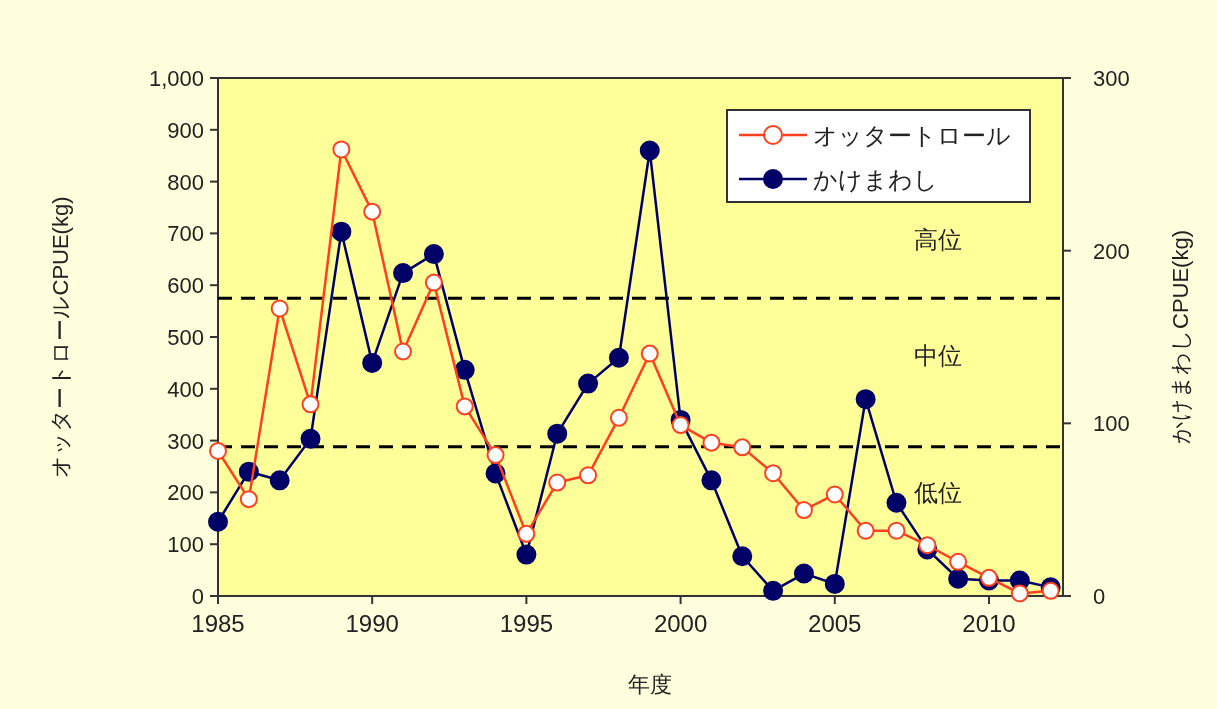 The image size is (1217, 709). I want to click on y-tick-label: 100, so click(185, 545).